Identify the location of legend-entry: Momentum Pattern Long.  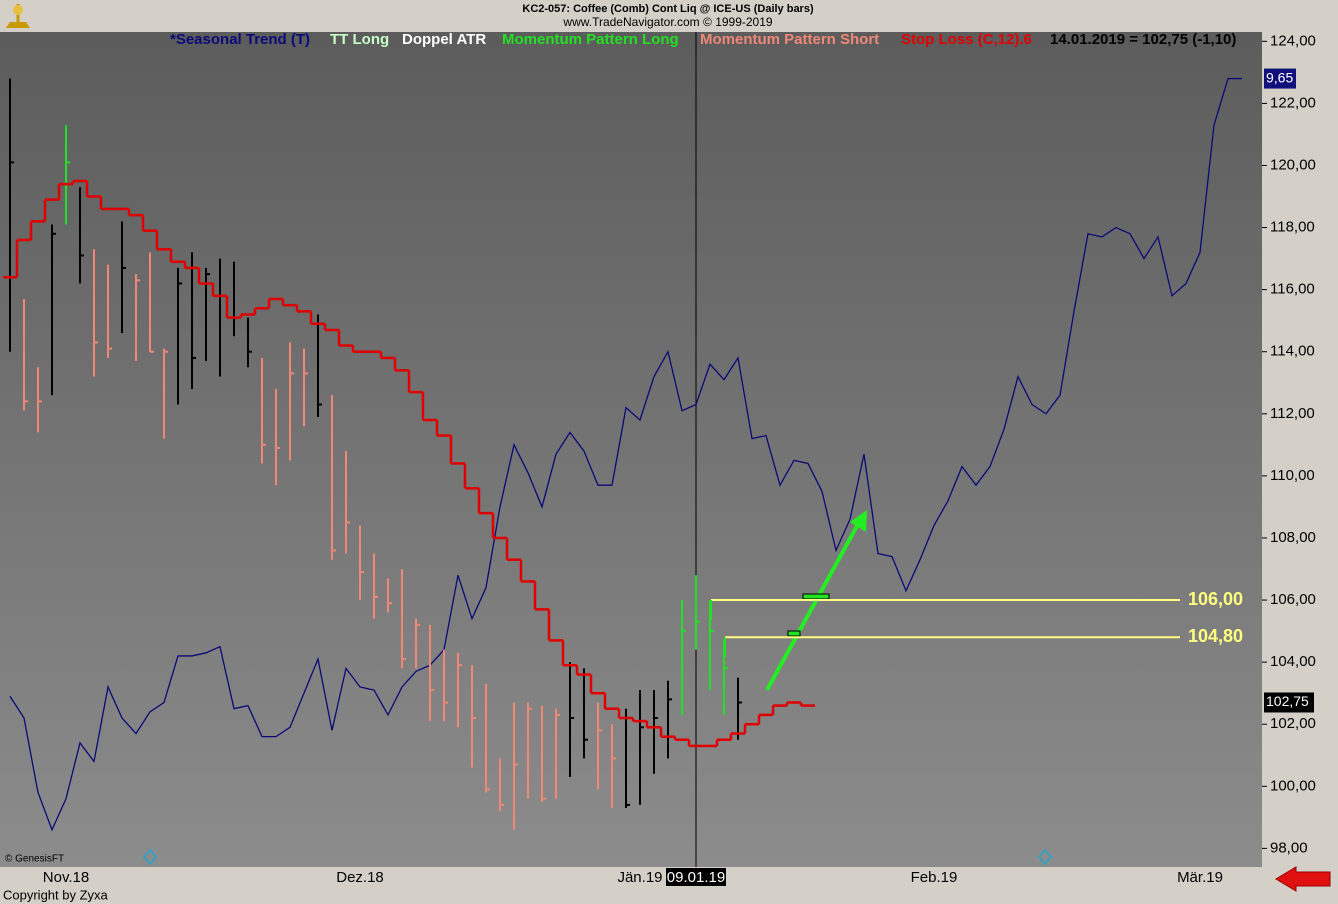
(590, 39).